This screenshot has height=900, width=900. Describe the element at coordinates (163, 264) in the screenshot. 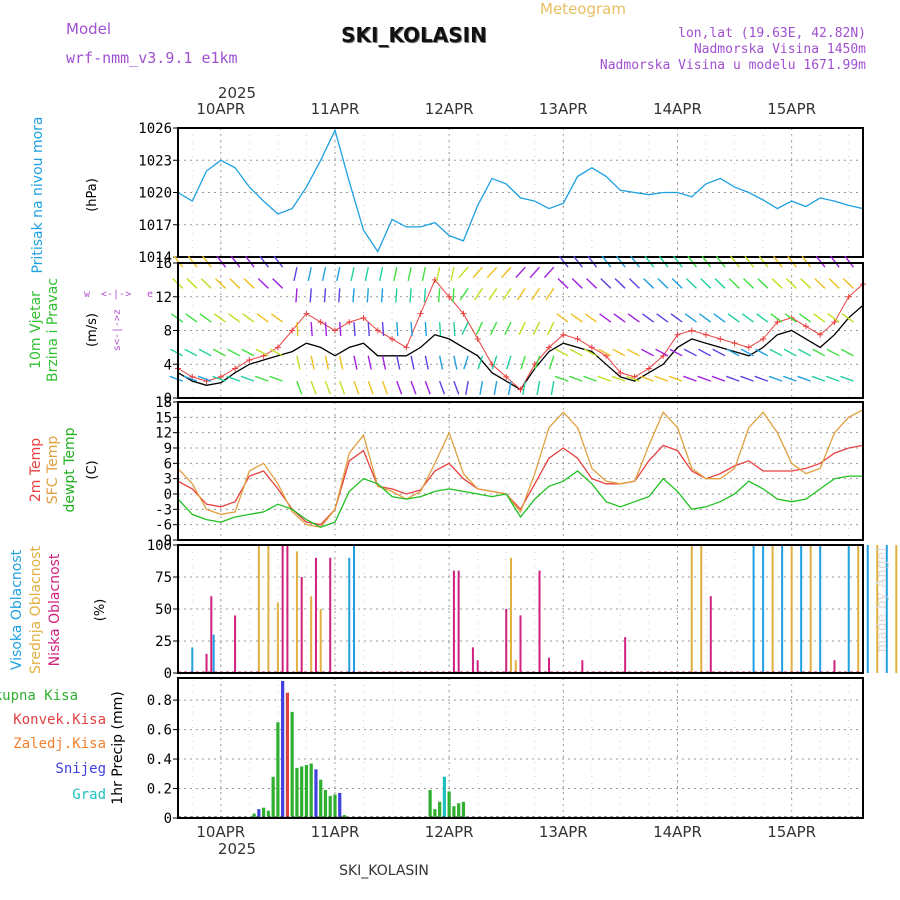

I see `y-tick-label: 16` at that location.